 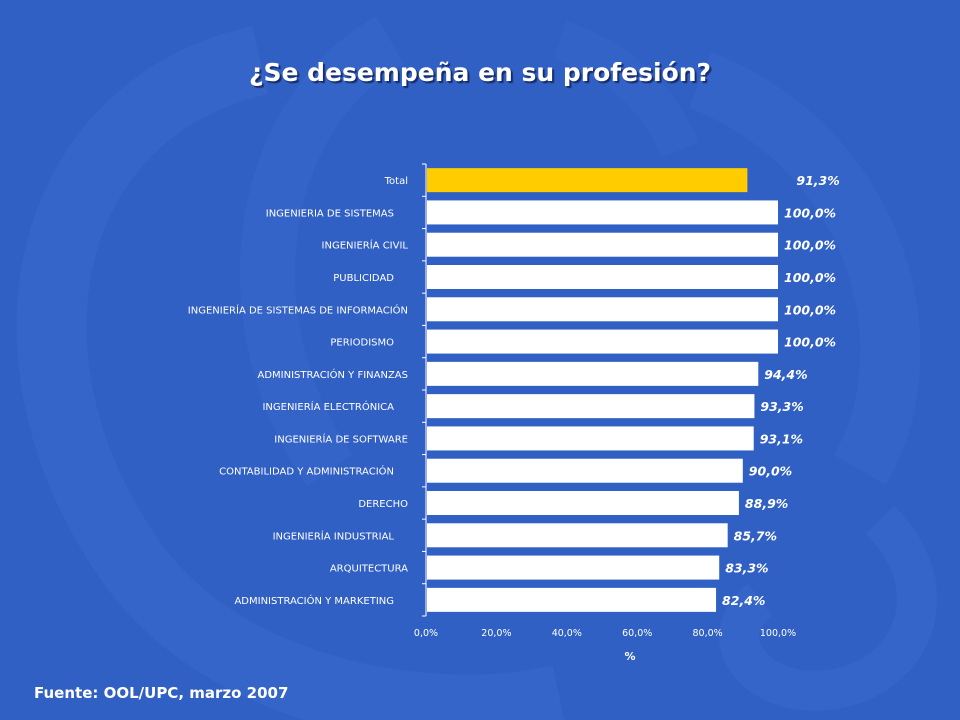 What do you see at coordinates (306, 471) in the screenshot?
I see `category-label: CONTABILIDAD Y ADMINISTRACIÓN` at bounding box center [306, 471].